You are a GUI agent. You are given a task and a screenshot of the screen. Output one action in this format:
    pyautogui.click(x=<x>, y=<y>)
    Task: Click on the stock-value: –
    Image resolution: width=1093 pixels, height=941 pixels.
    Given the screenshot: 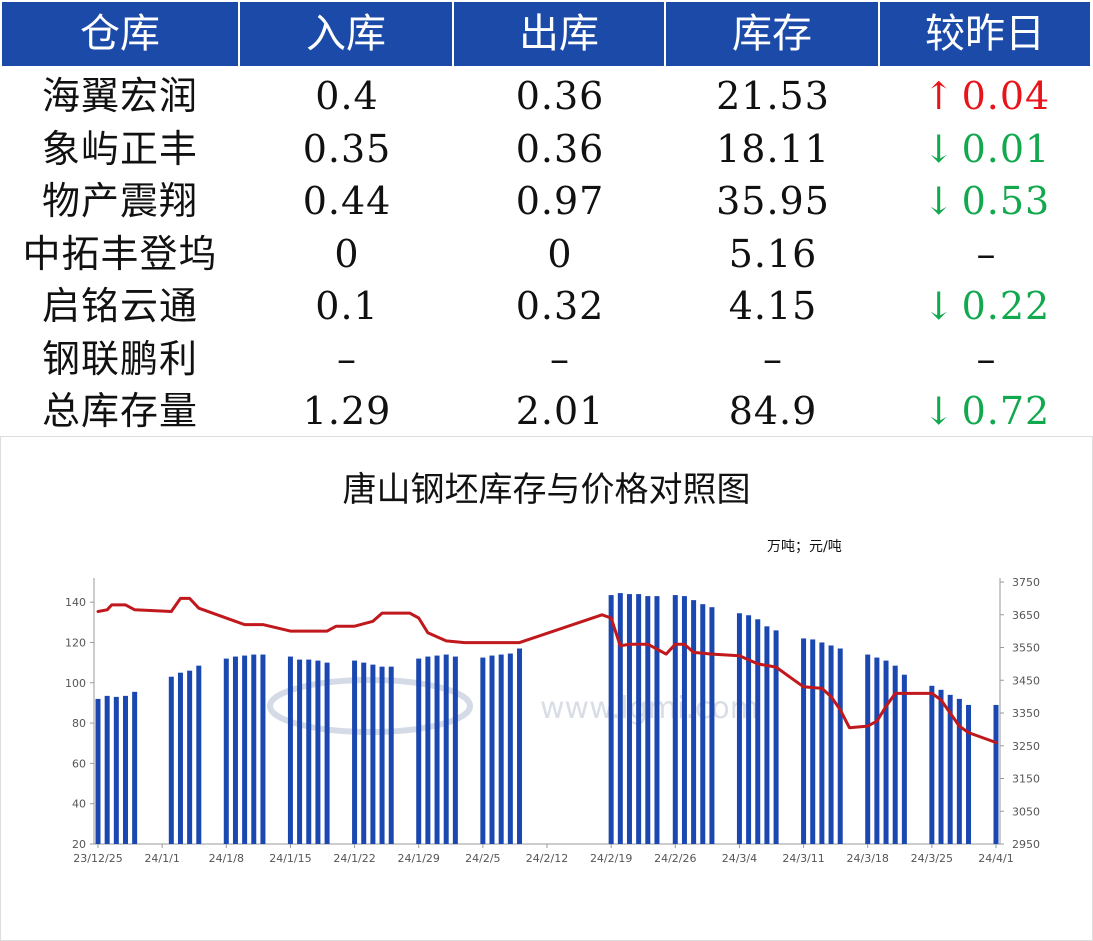 What is the action you would take?
    pyautogui.click(x=773, y=358)
    